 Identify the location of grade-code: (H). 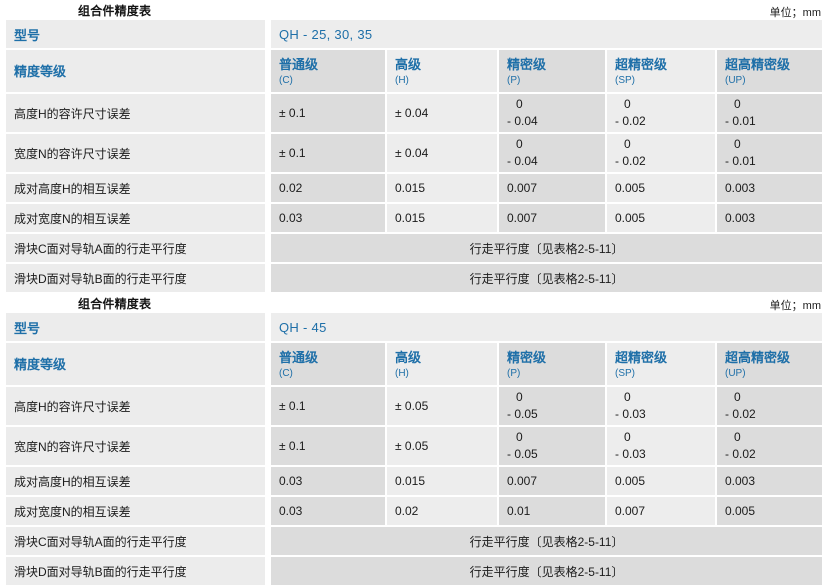
(402, 373).